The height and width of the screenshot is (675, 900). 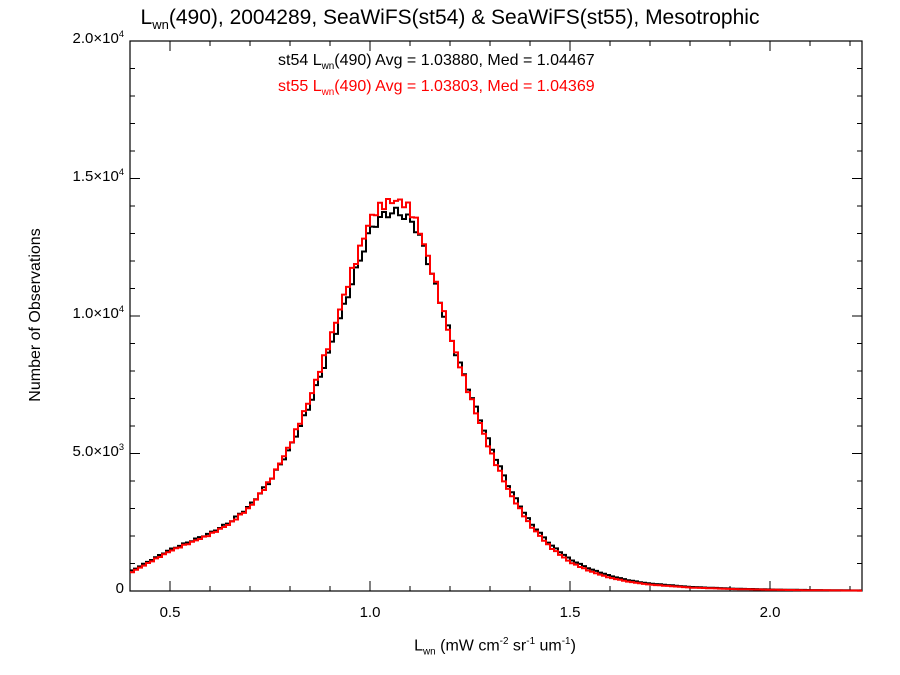 What do you see at coordinates (119, 588) in the screenshot?
I see `y-tick-label: 0` at bounding box center [119, 588].